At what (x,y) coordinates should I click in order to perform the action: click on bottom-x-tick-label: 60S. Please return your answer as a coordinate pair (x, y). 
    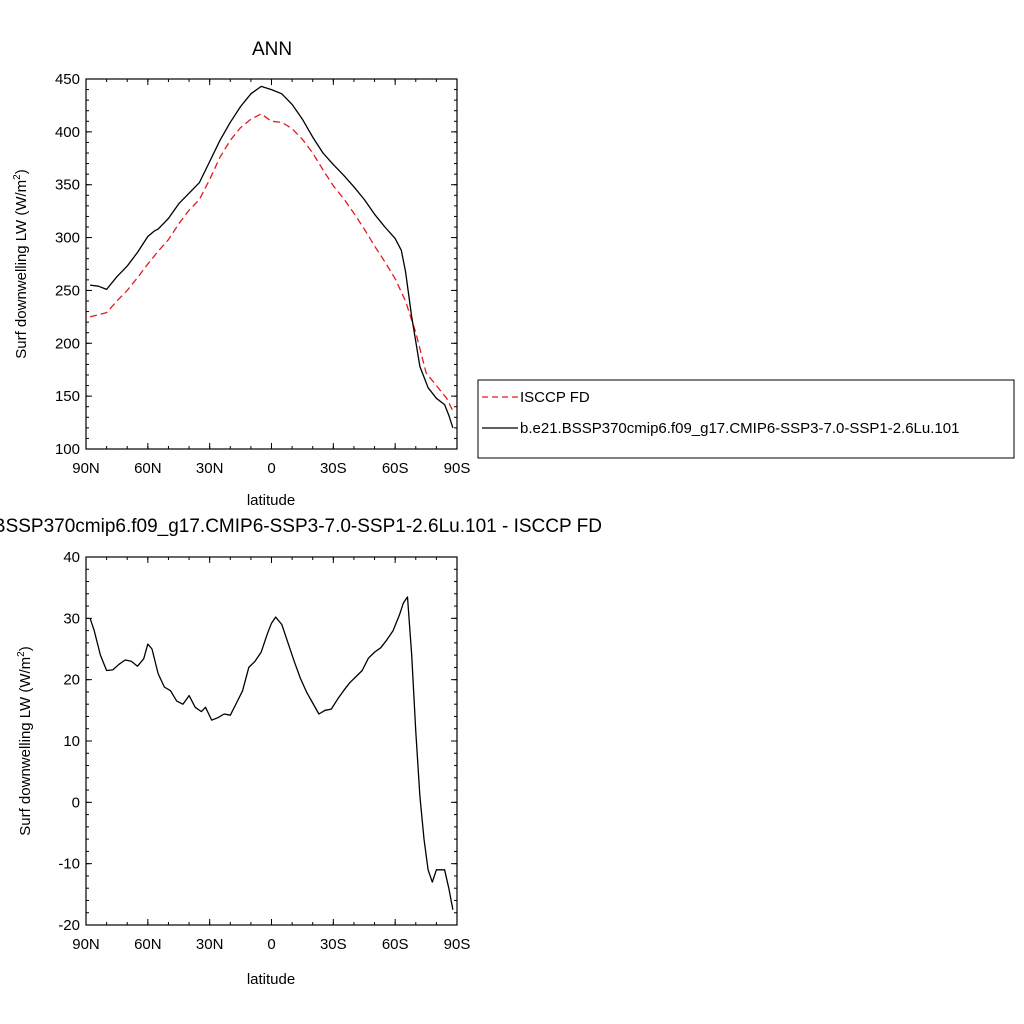
    Looking at the image, I should click on (395, 944).